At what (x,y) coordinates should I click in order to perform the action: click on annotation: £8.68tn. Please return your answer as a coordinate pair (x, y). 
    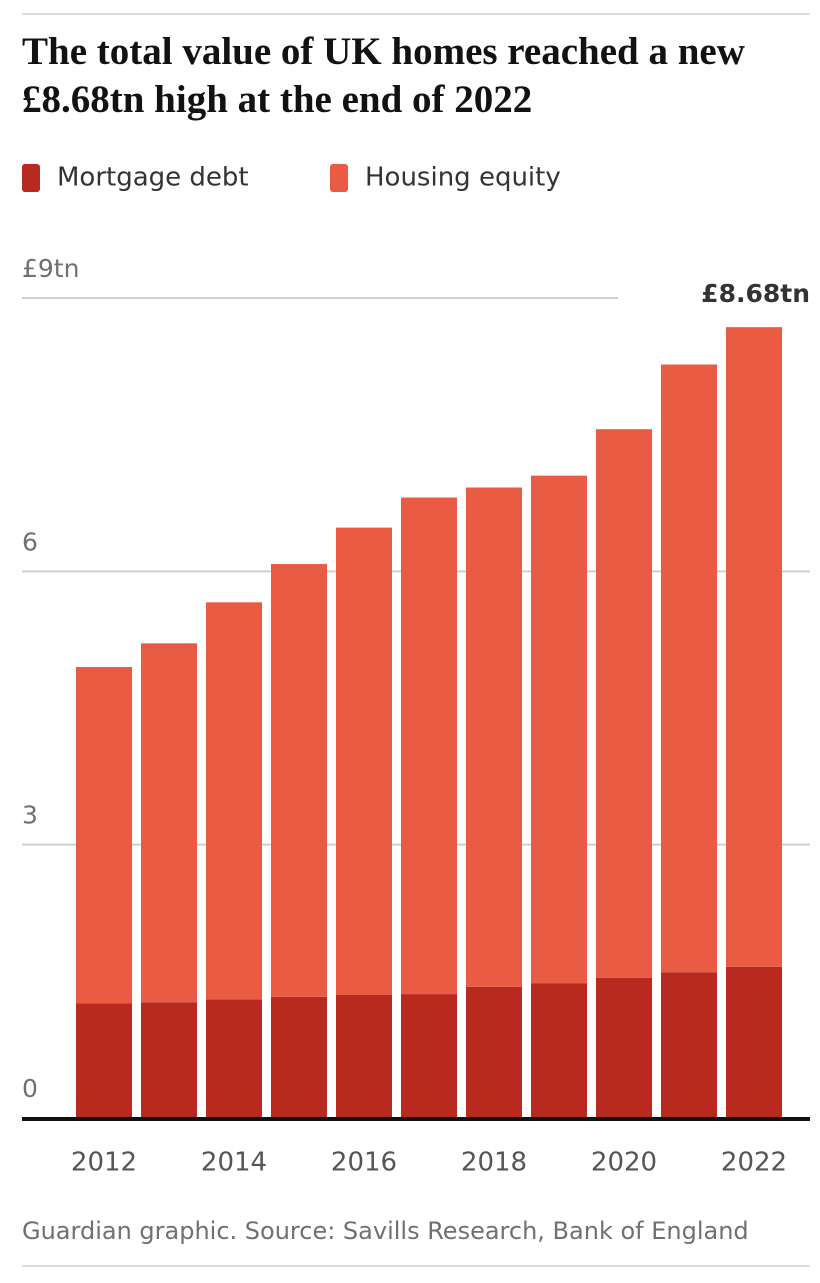
    Looking at the image, I should click on (755, 293).